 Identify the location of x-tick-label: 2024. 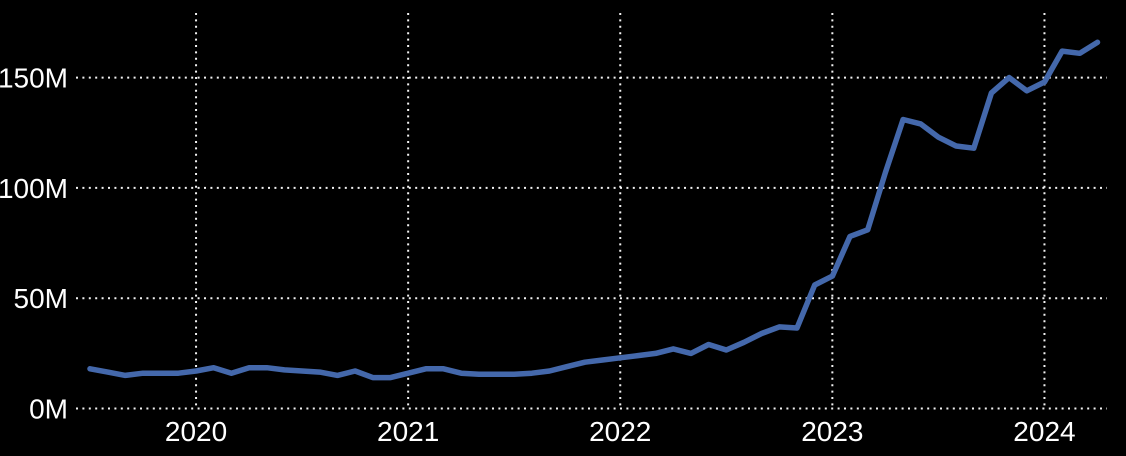
(1044, 431).